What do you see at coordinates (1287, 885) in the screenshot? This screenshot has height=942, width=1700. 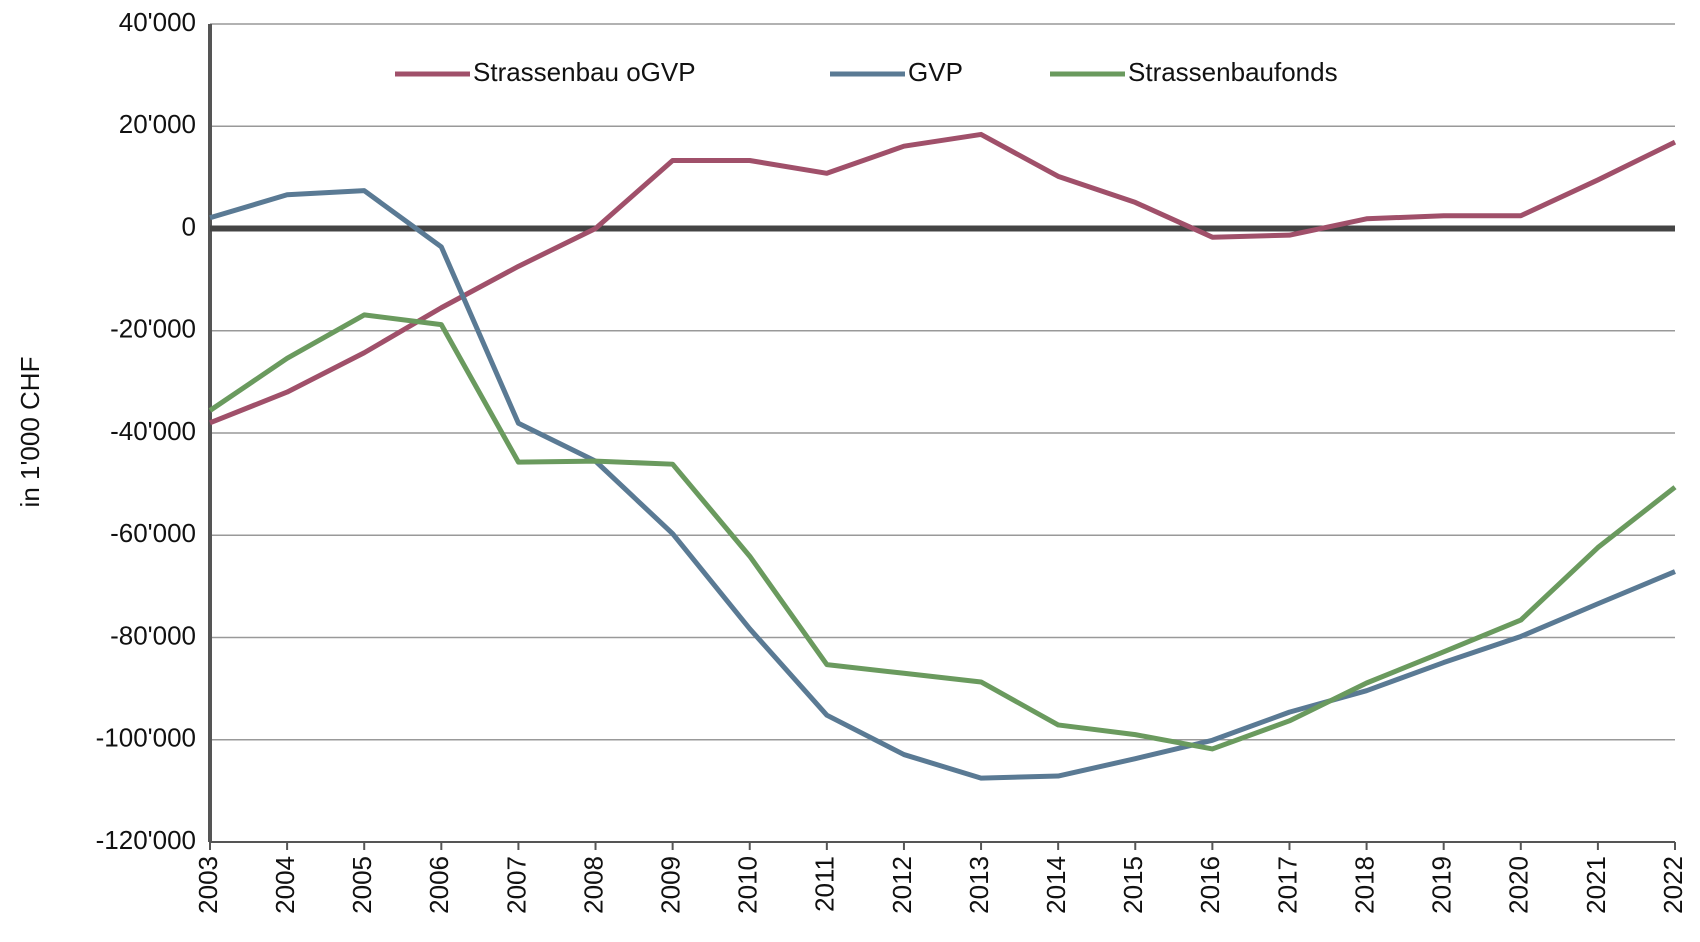 I see `x-tick-label: 2017` at bounding box center [1287, 885].